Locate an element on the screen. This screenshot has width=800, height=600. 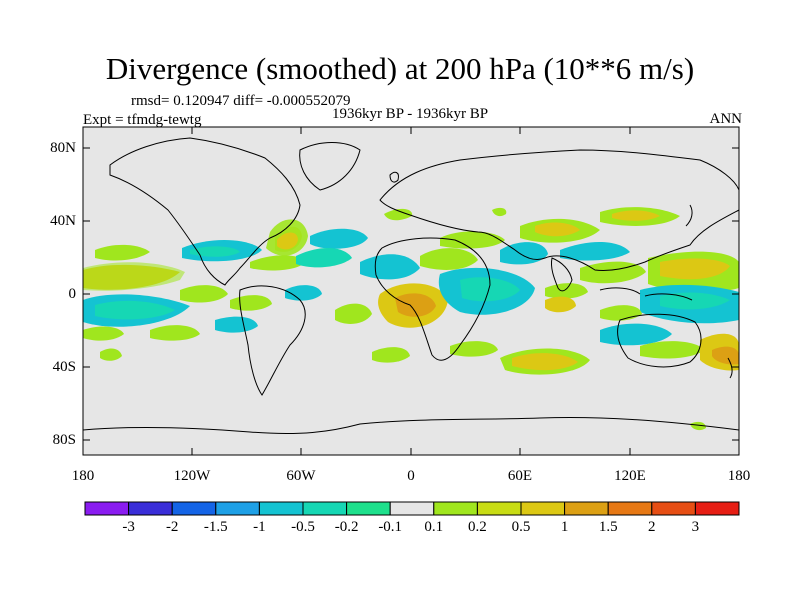
experiment-label: Expt = tfmdg-tewtg is located at coordinates (142, 120).